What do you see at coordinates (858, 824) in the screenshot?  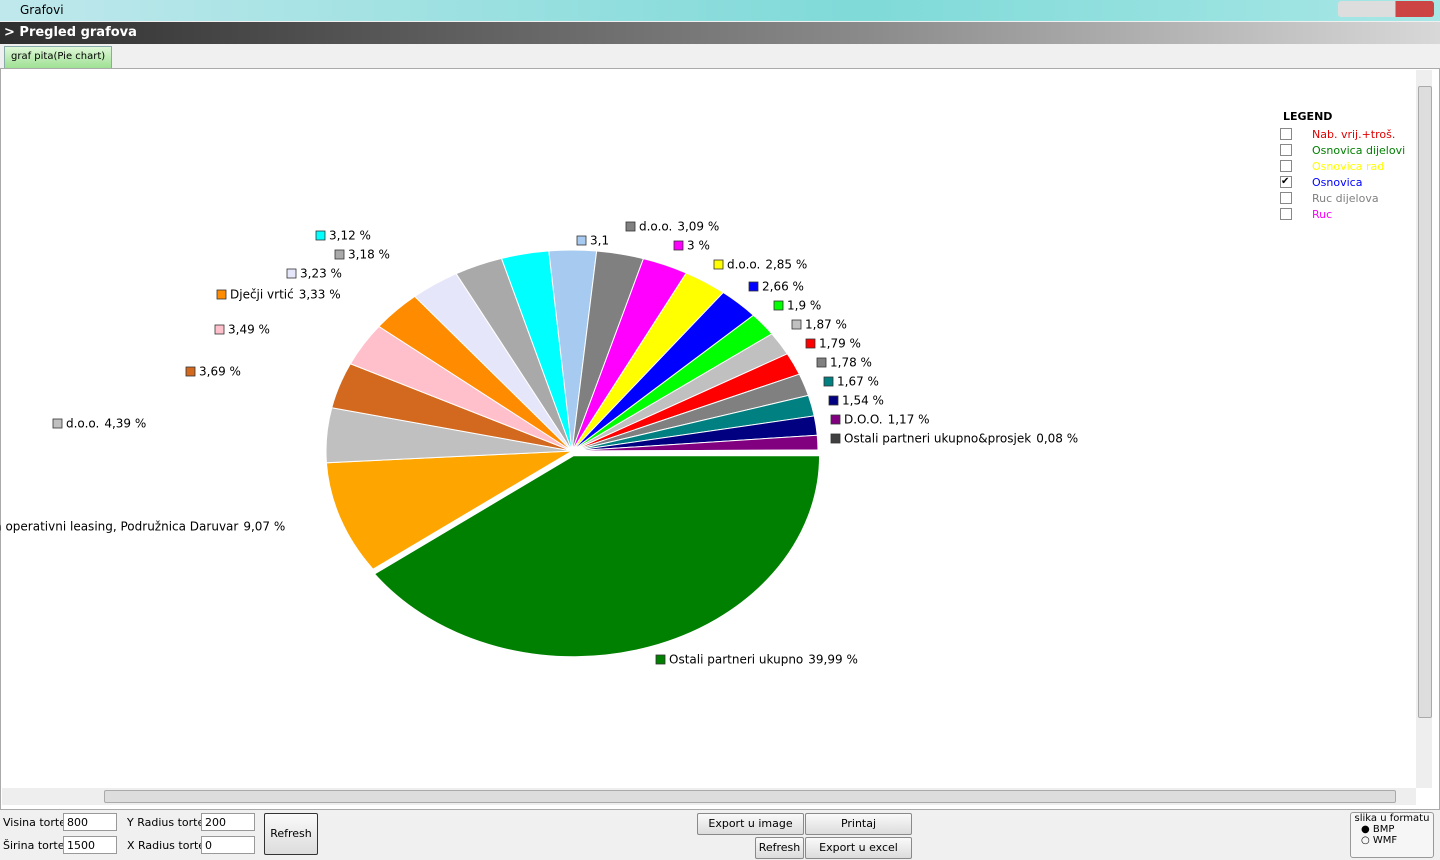 I see `print-button: Printaj` at bounding box center [858, 824].